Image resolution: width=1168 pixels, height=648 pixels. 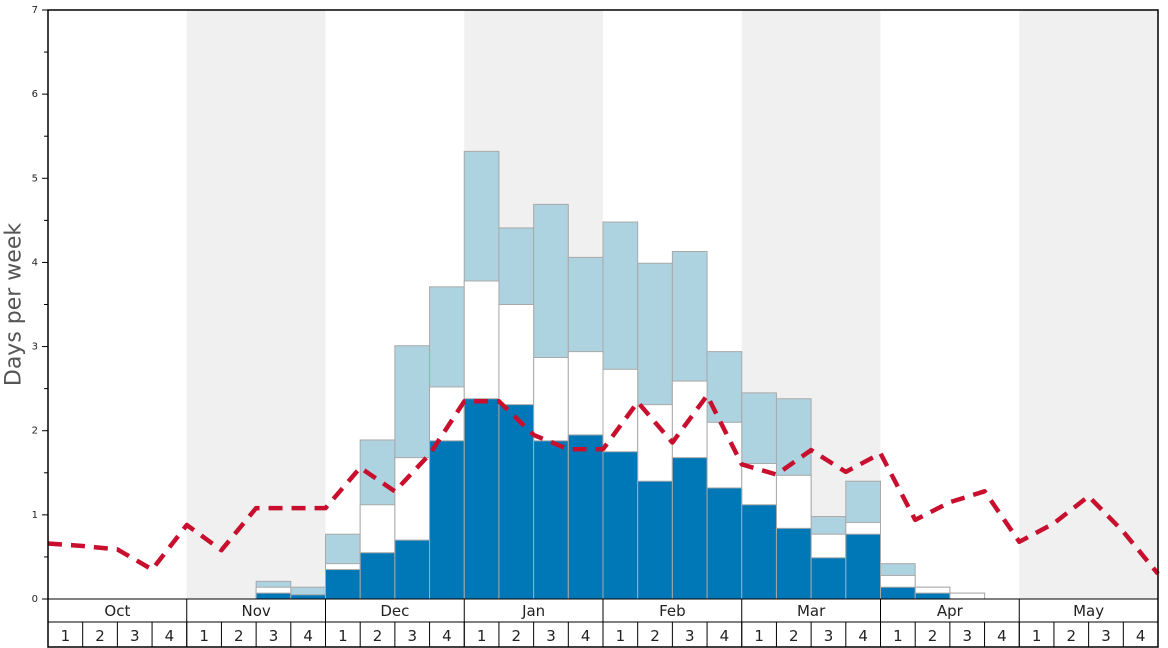 I want to click on y-tick-label: 3, so click(x=35, y=347).